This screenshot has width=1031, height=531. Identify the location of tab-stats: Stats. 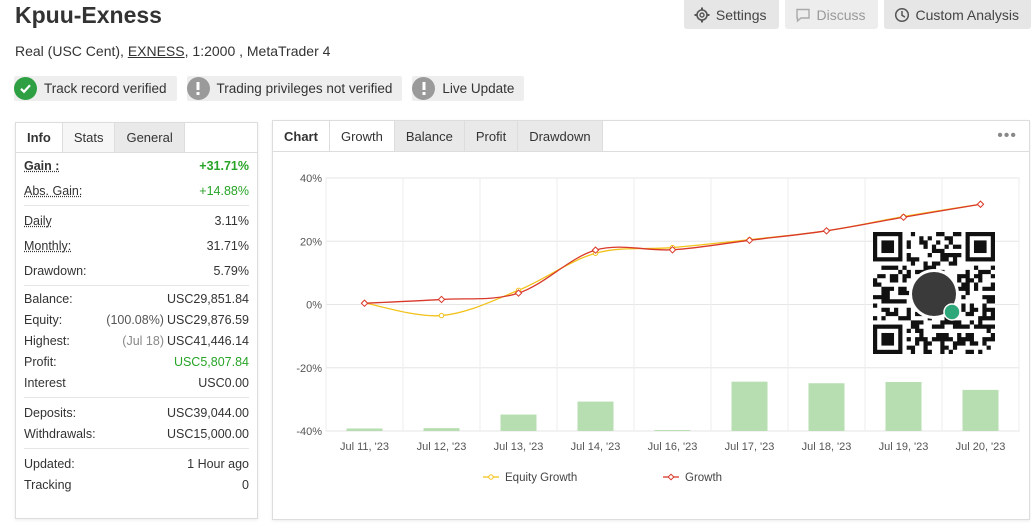
(89, 137).